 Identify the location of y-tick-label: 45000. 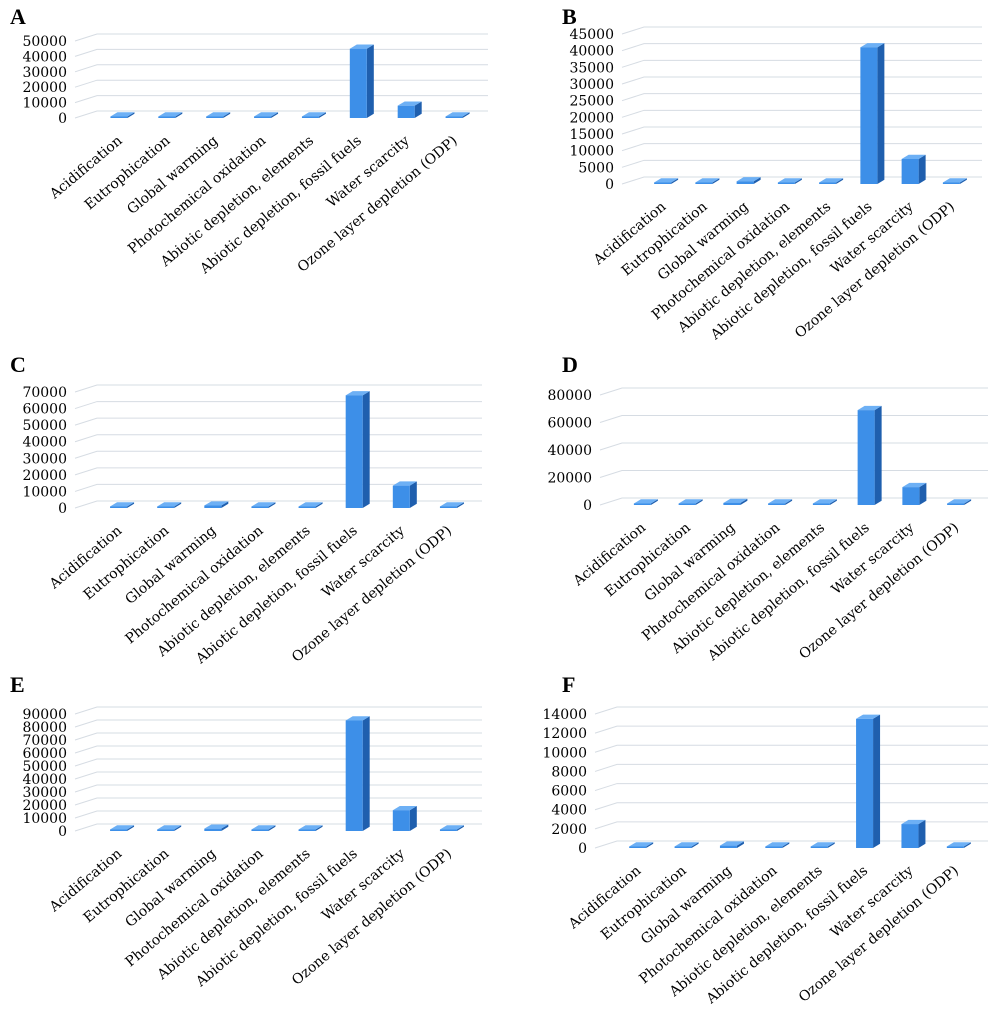
(591, 35).